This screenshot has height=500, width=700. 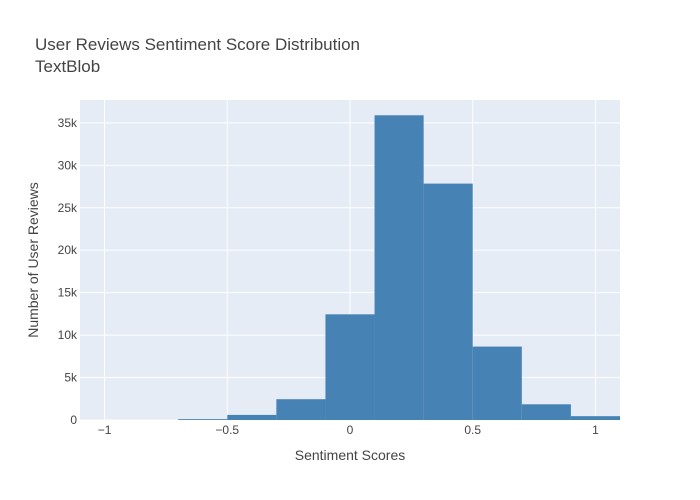 I want to click on x-tick-label: 0.5, so click(x=472, y=430).